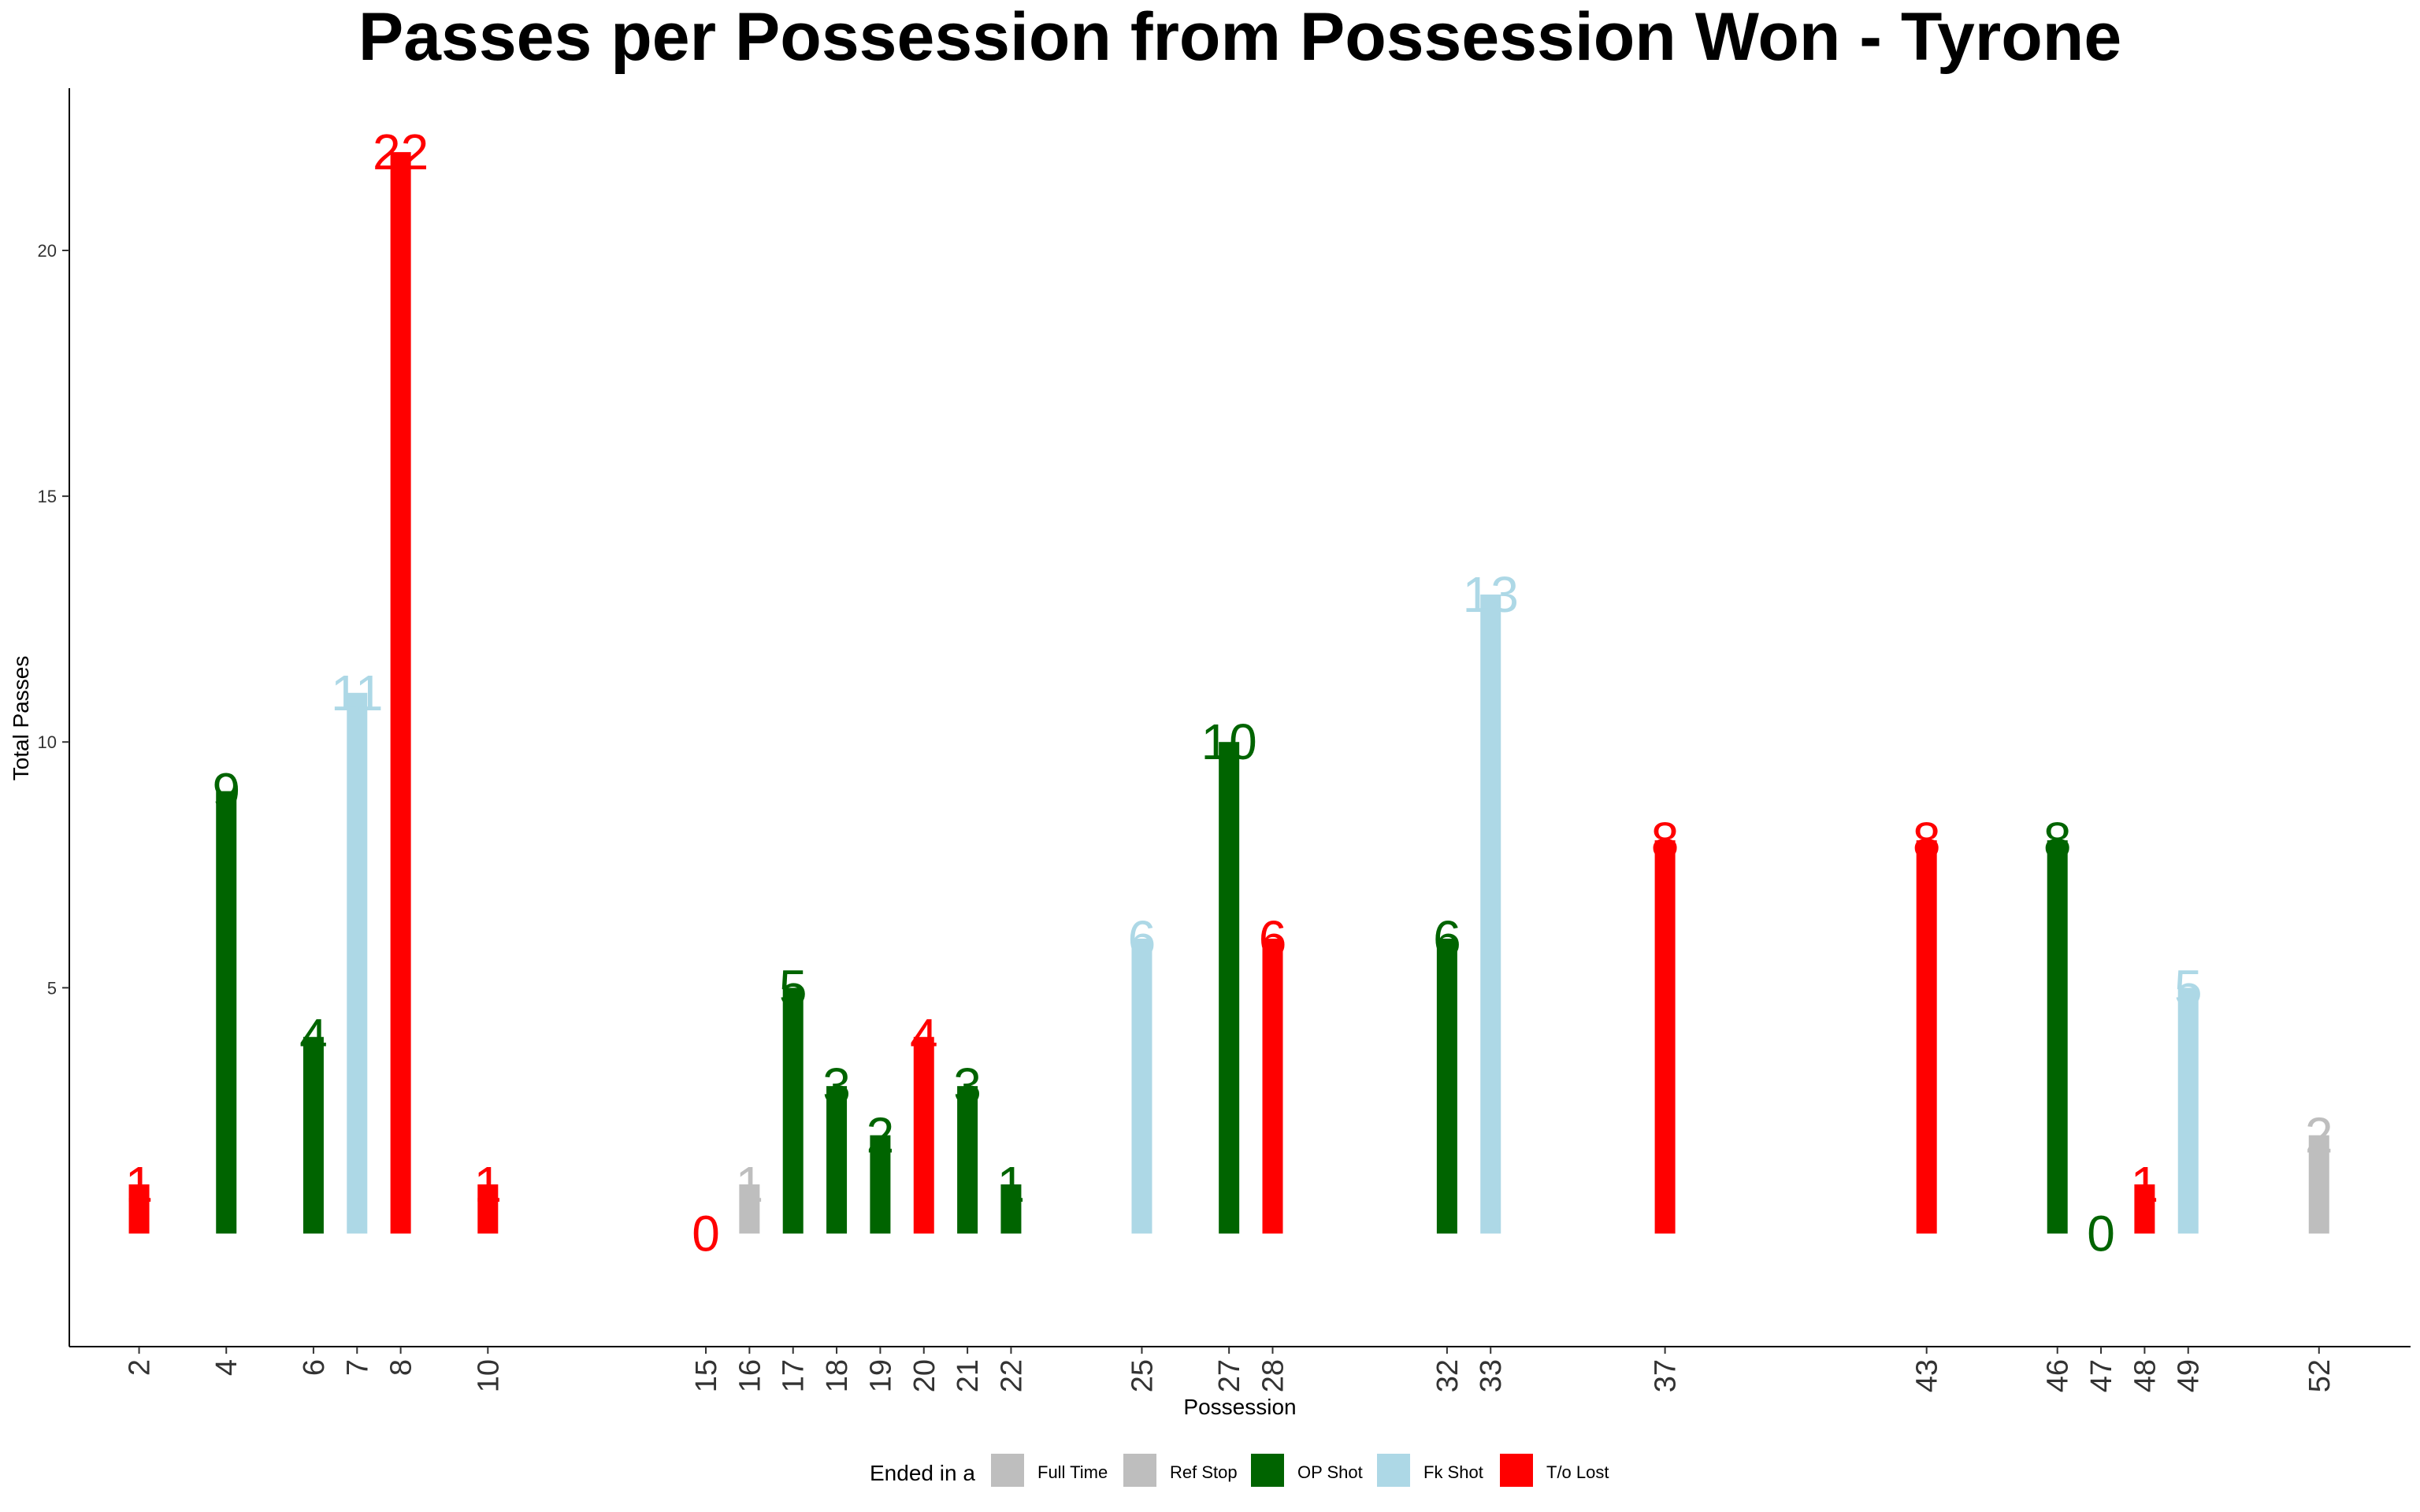 This screenshot has height=1512, width=2420. Describe the element at coordinates (1204, 1472) in the screenshot. I see `legend-label-ref_stop: Ref Stop` at that location.